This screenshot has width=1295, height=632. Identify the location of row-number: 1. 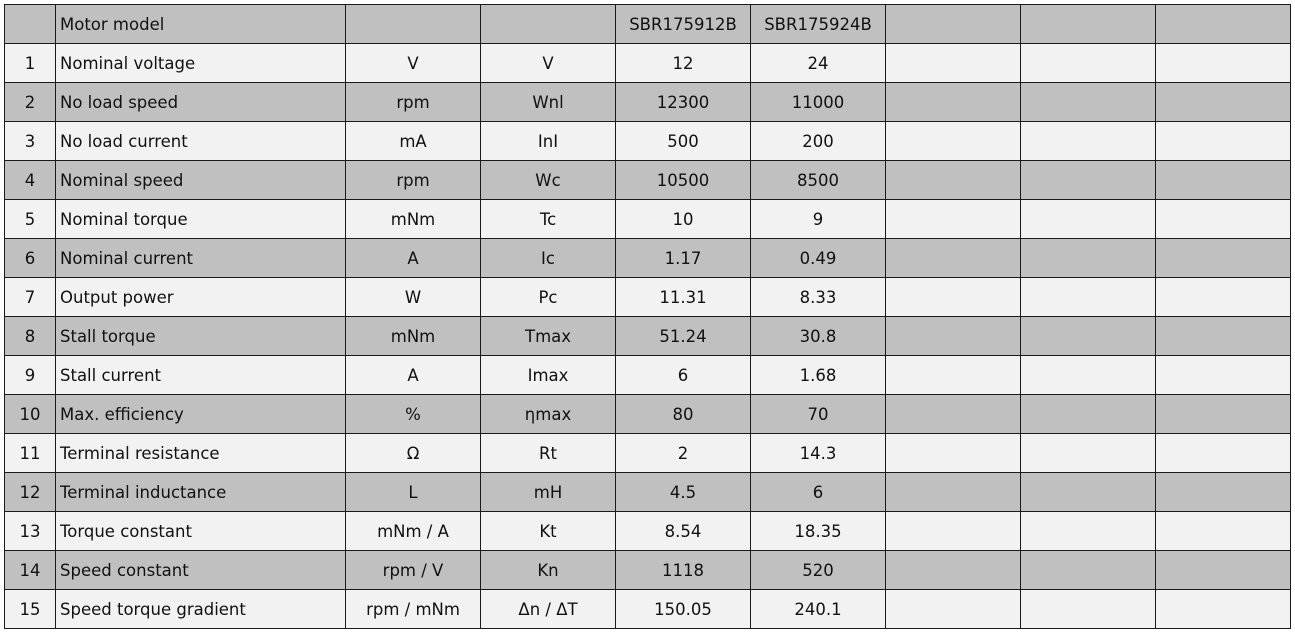
(30, 63).